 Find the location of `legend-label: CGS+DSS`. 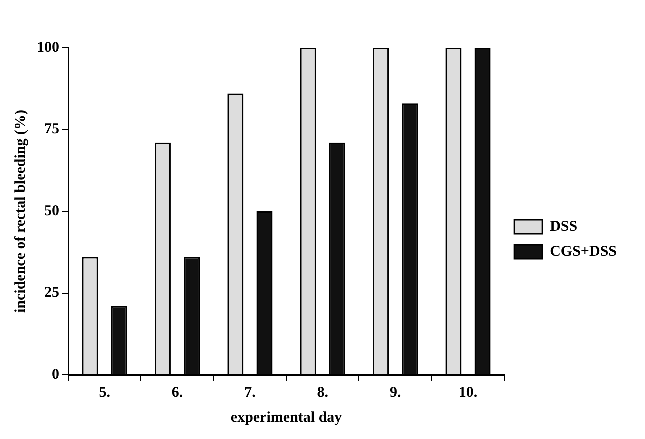

legend-label: CGS+DSS is located at coordinates (584, 252).